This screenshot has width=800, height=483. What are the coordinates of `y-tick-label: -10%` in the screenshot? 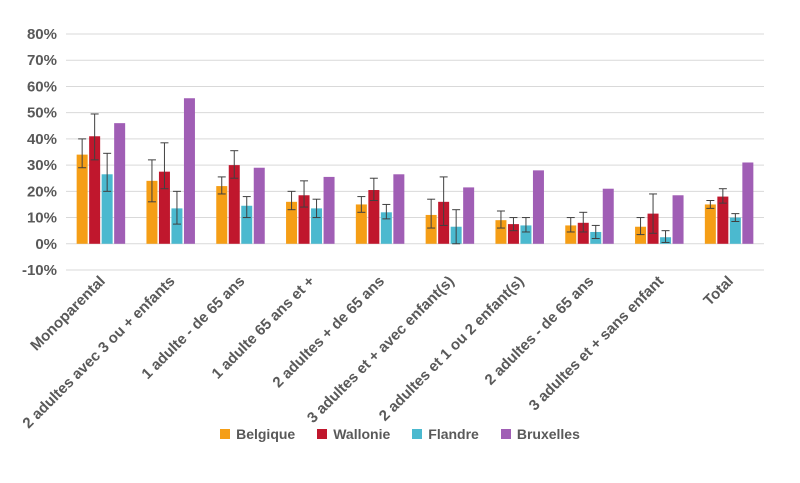 It's located at (39, 270).